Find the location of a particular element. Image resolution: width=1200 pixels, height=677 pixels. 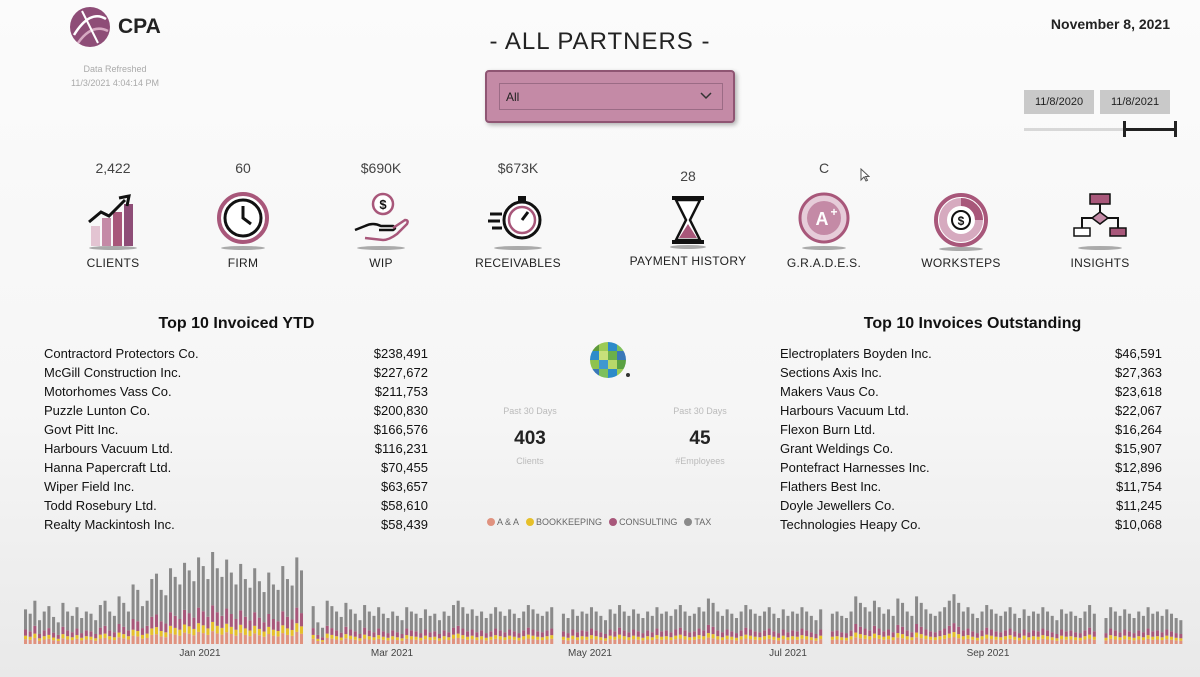

table-row: McGill Construction Inc. $227,672 is located at coordinates (236, 372).